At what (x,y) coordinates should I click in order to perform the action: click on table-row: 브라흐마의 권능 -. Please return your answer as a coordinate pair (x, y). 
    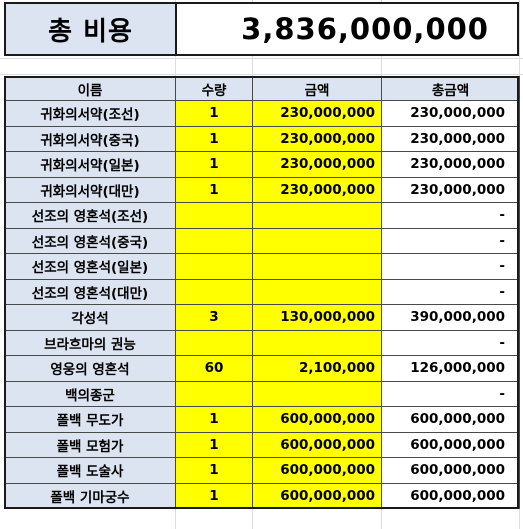
    Looking at the image, I should click on (262, 342).